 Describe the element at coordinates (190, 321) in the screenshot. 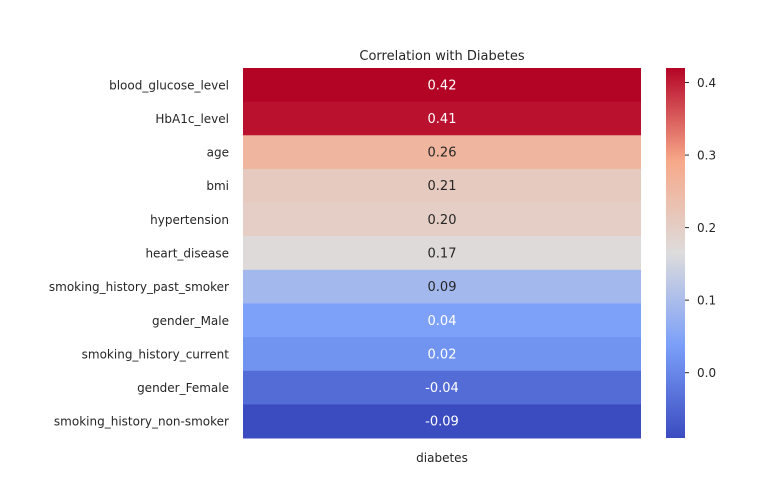

I see `row-label: gender_Male` at that location.